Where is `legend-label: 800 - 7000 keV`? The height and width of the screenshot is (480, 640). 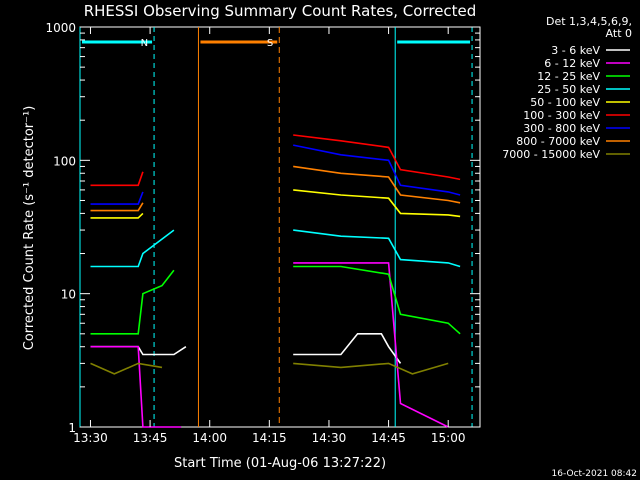 legend-label: 800 - 7000 keV is located at coordinates (558, 141).